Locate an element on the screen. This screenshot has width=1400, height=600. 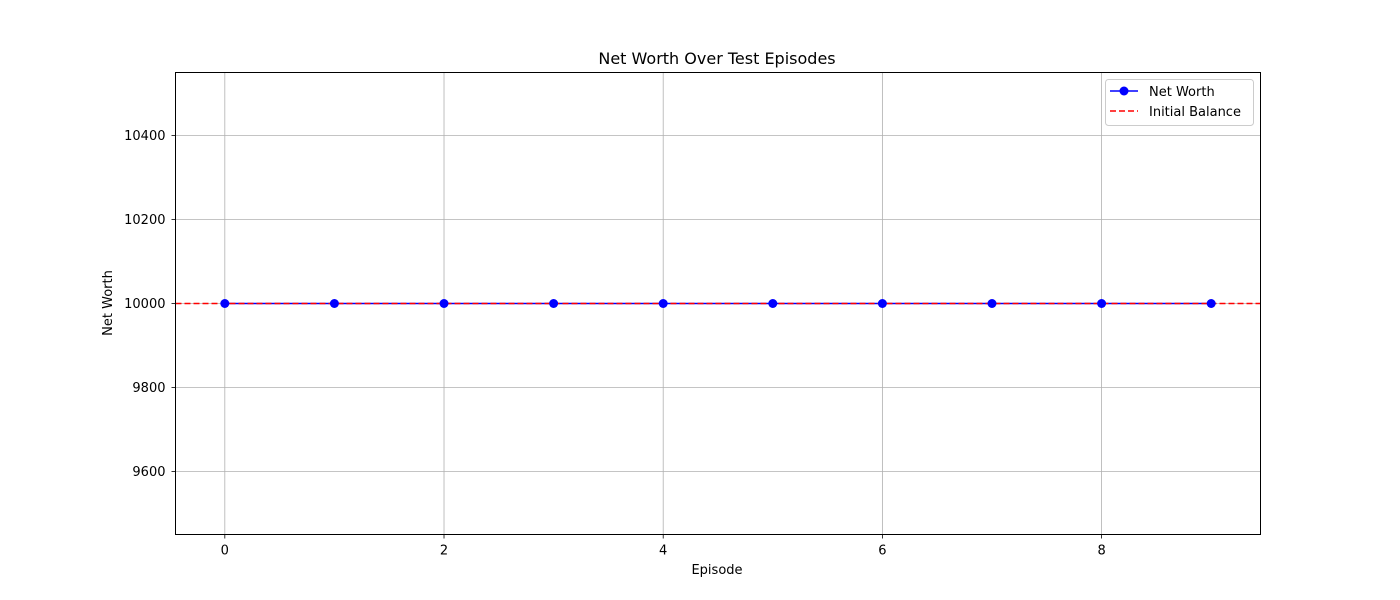
y-tick-label: 10000 is located at coordinates (144, 304).